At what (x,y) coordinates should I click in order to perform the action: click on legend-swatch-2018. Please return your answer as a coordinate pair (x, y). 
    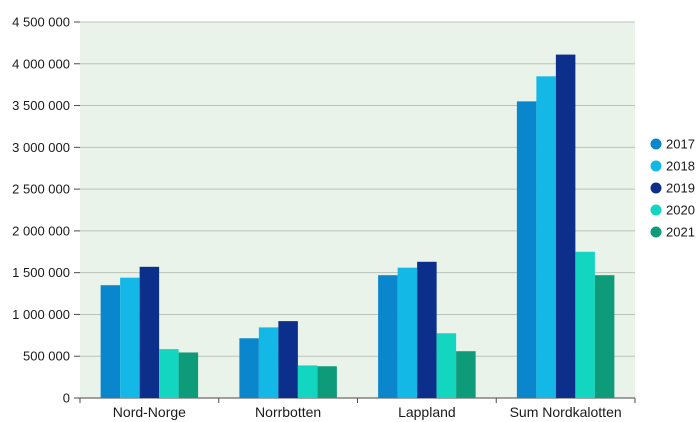
    Looking at the image, I should click on (656, 166).